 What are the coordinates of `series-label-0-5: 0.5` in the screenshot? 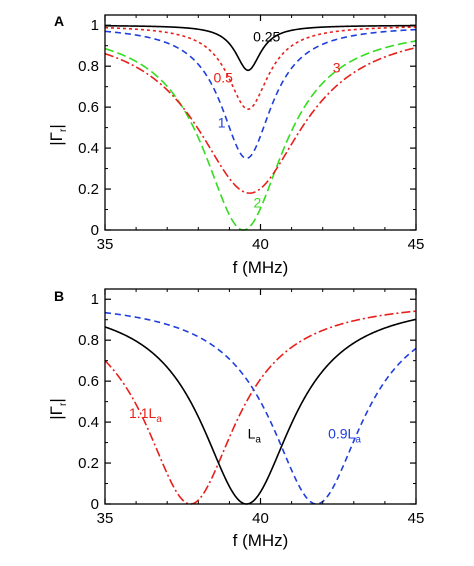 It's located at (223, 78).